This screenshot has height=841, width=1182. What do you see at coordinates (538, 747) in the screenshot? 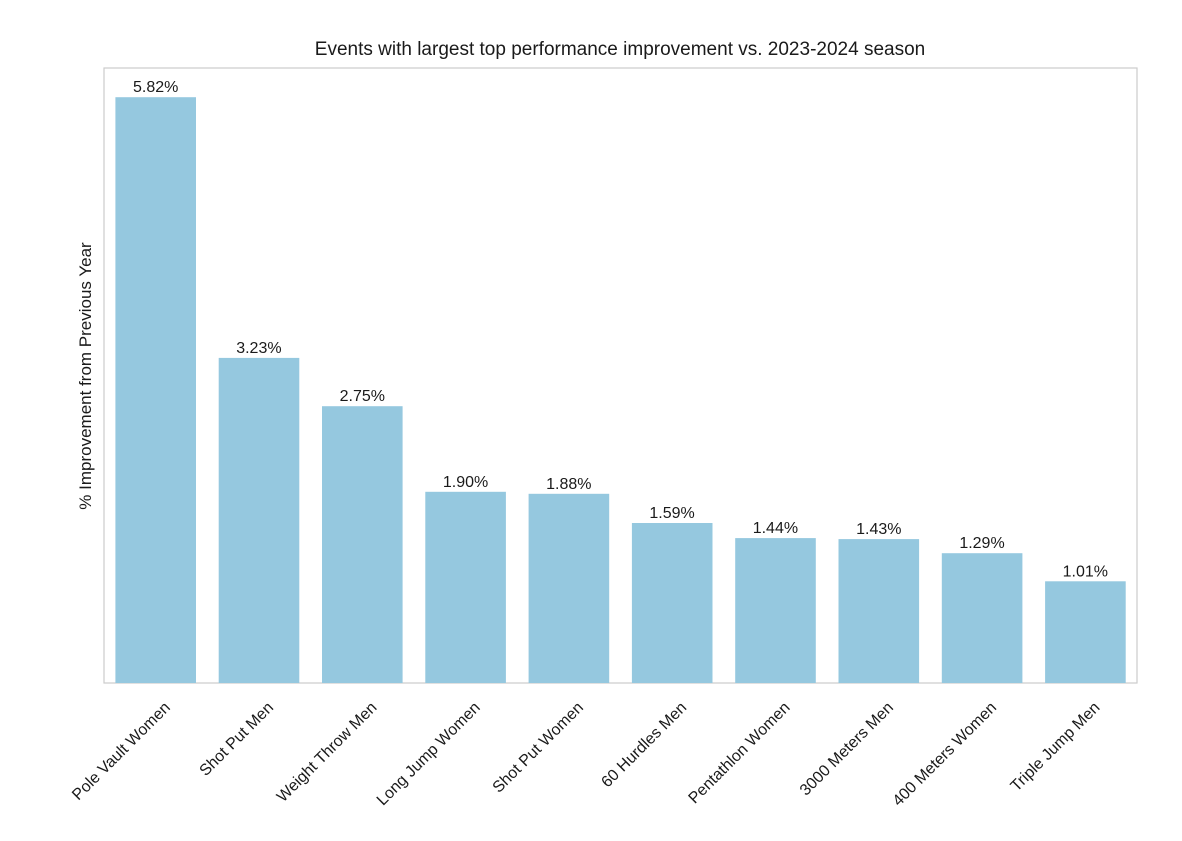
I see `x-tick-label: Shot Put Women` at bounding box center [538, 747].